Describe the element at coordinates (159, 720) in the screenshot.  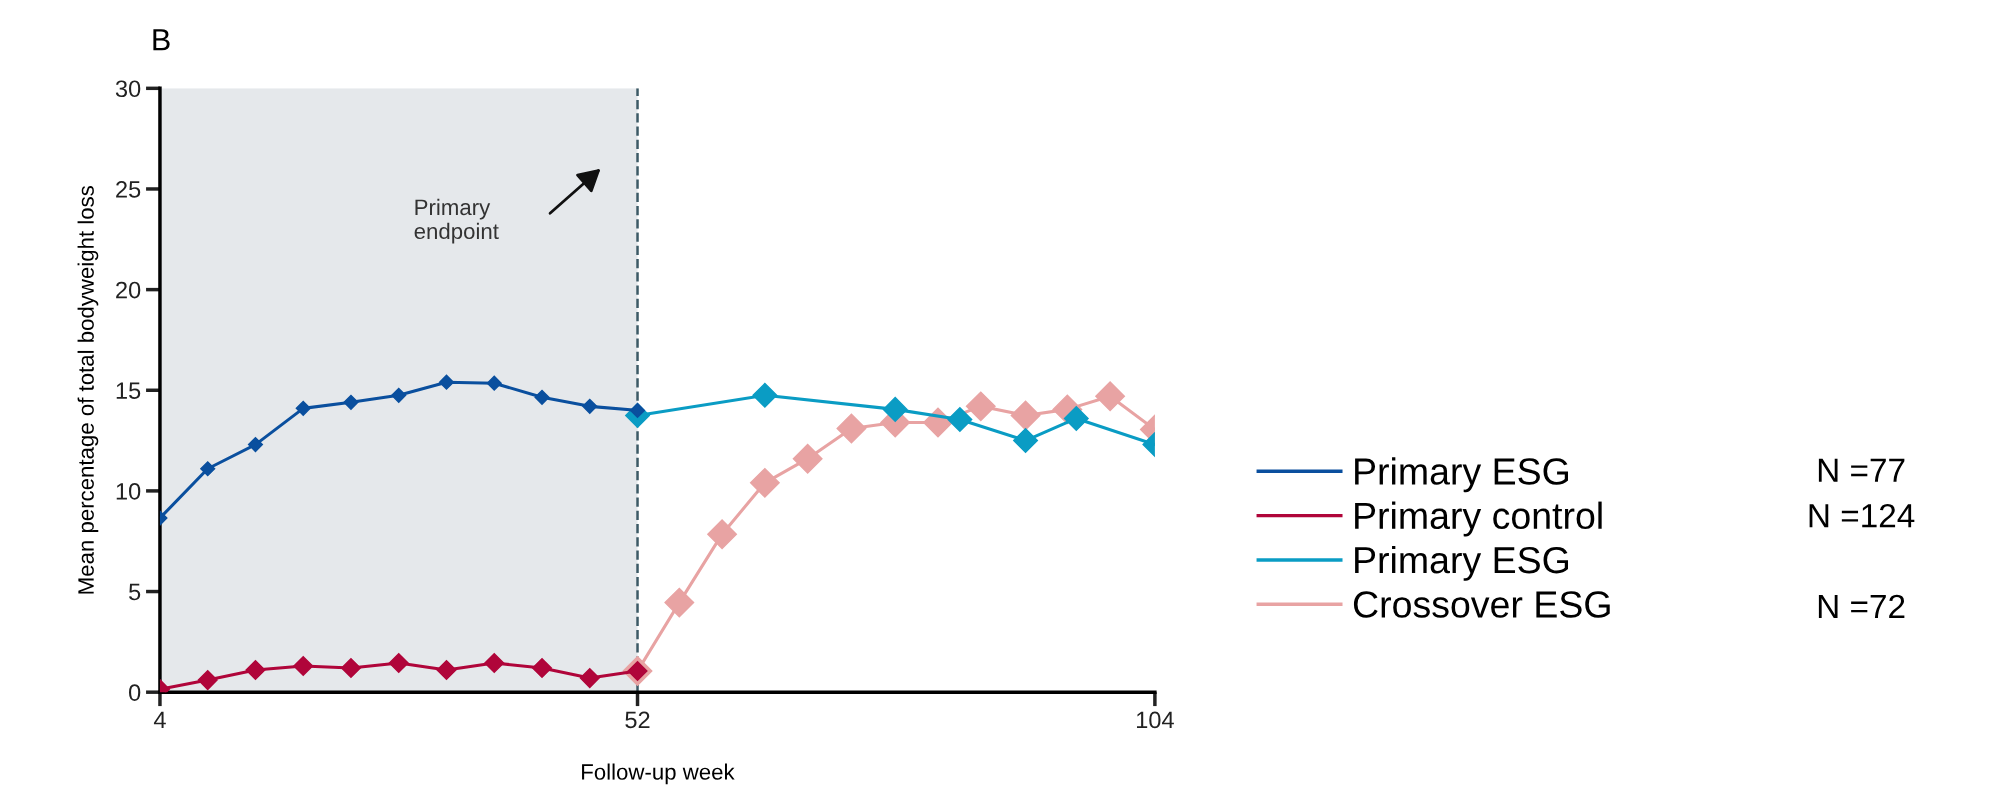
I see `x-tick-label: 4` at that location.